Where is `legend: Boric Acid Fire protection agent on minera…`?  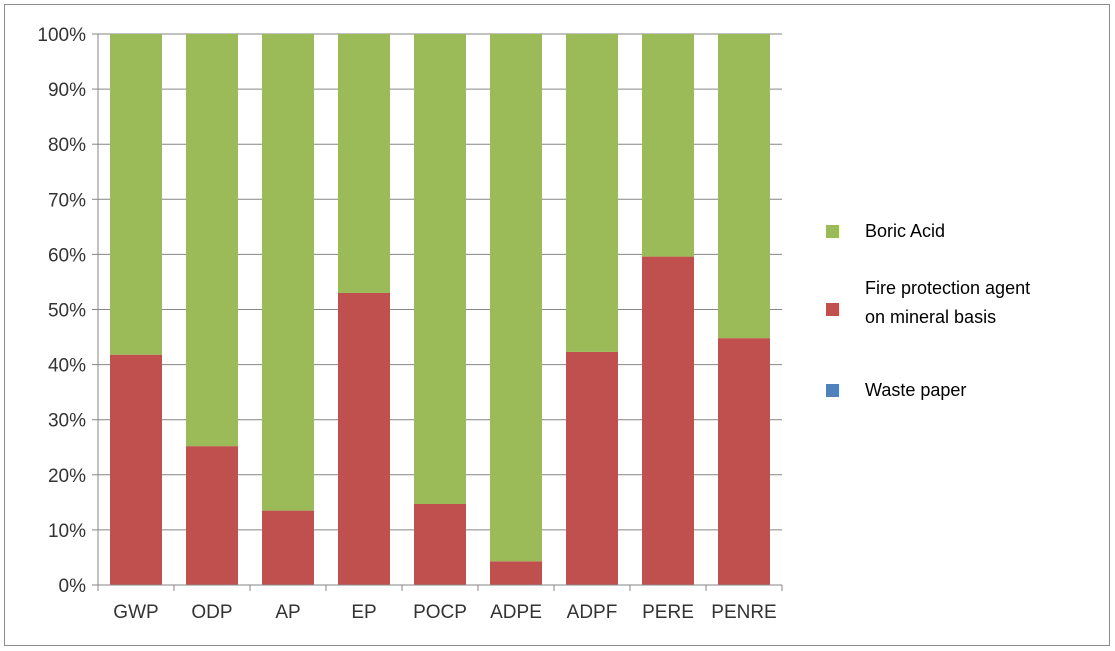
legend: Boric Acid Fire protection agent on minera… is located at coordinates (928, 310).